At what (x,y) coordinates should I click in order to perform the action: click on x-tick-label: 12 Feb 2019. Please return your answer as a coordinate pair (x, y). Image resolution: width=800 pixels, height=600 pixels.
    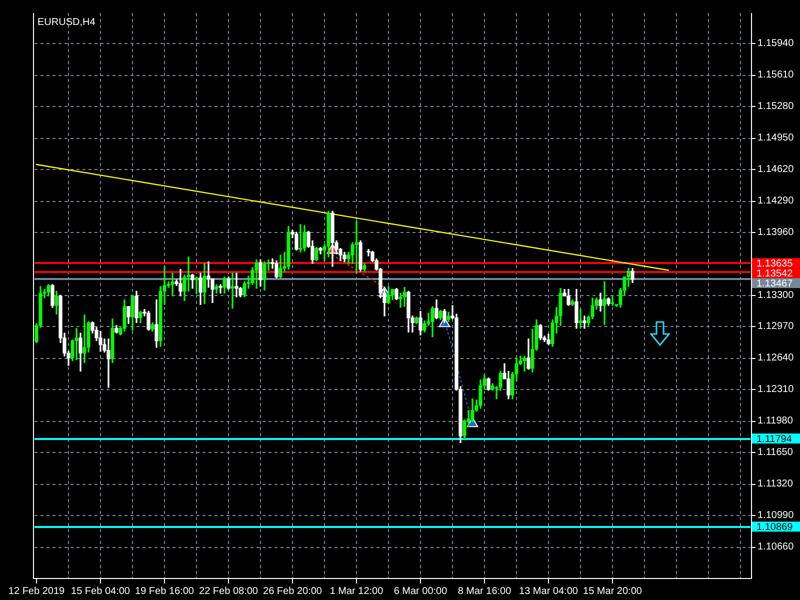
    Looking at the image, I should click on (37, 591).